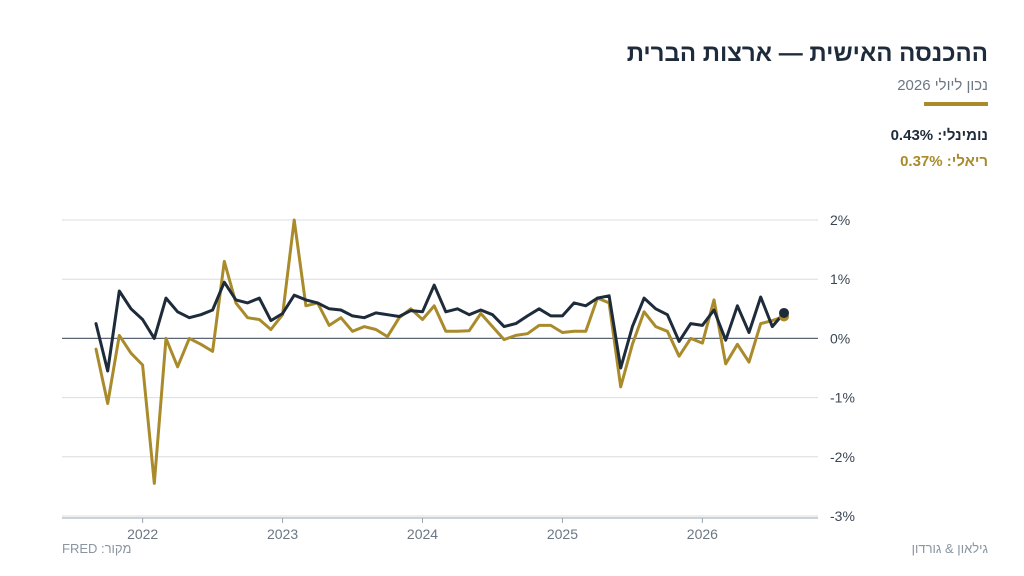  What do you see at coordinates (842, 457) in the screenshot?
I see `y-tick-label: -2%` at bounding box center [842, 457].